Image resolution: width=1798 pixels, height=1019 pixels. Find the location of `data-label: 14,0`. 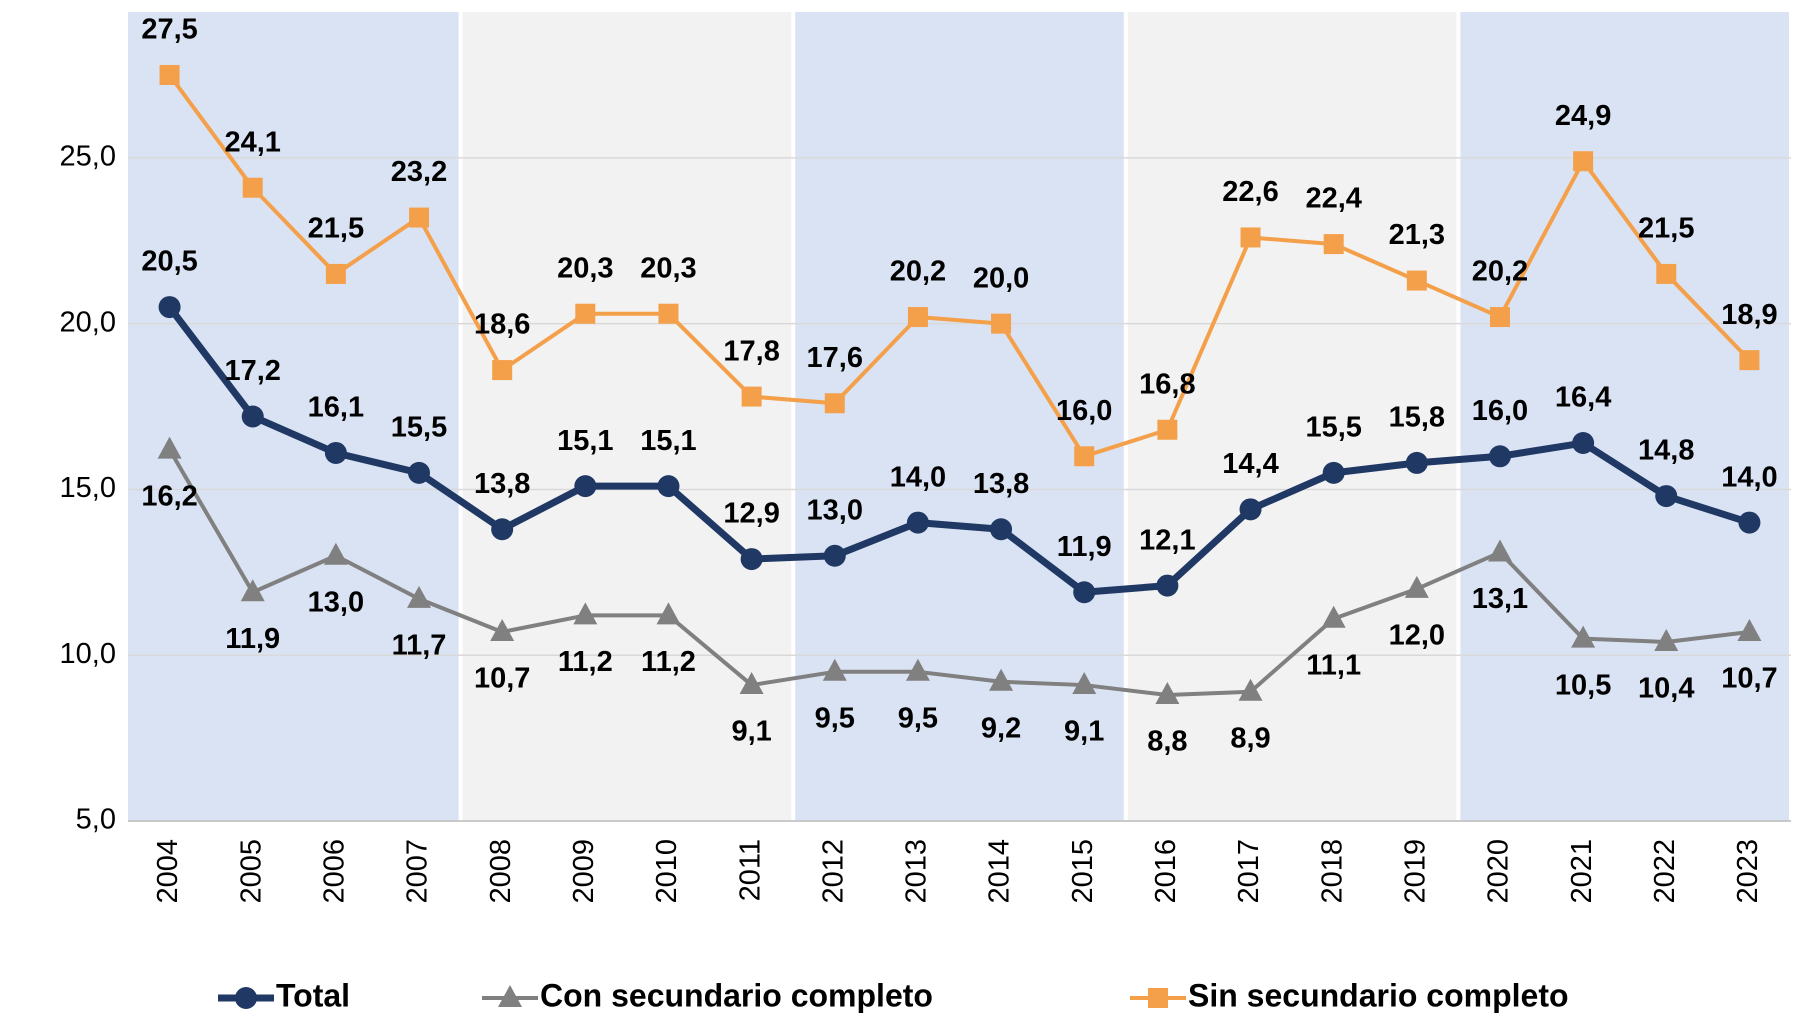

data-label: 14,0 is located at coordinates (918, 477).